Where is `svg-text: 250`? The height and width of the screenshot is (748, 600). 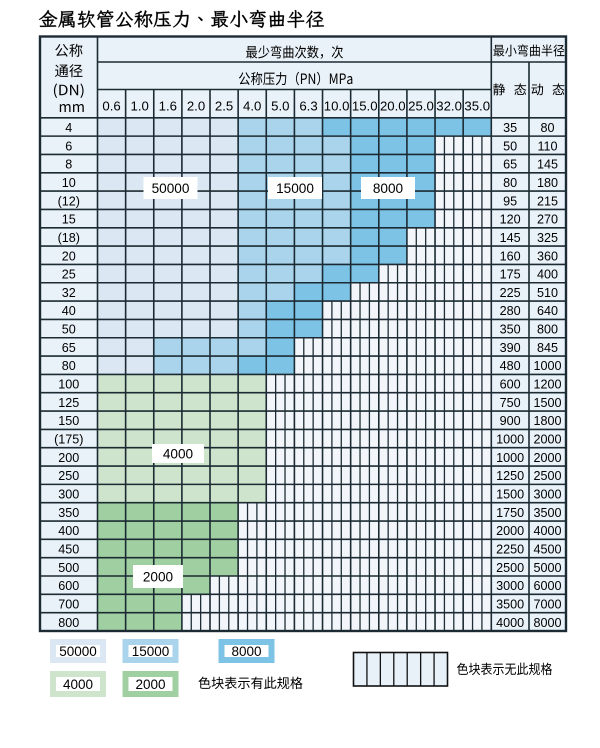 svg-text: 250 is located at coordinates (68, 476).